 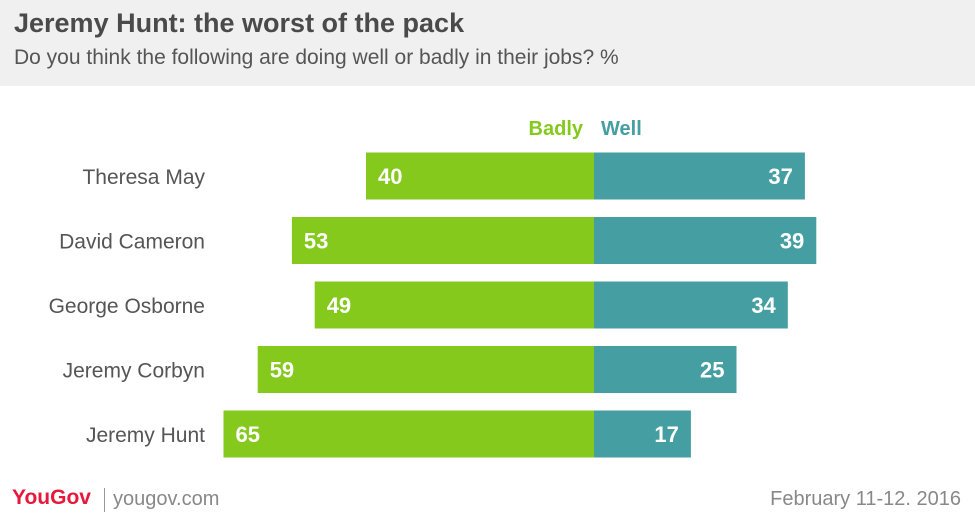 I want to click on data-label-well: 39, so click(x=792, y=241).